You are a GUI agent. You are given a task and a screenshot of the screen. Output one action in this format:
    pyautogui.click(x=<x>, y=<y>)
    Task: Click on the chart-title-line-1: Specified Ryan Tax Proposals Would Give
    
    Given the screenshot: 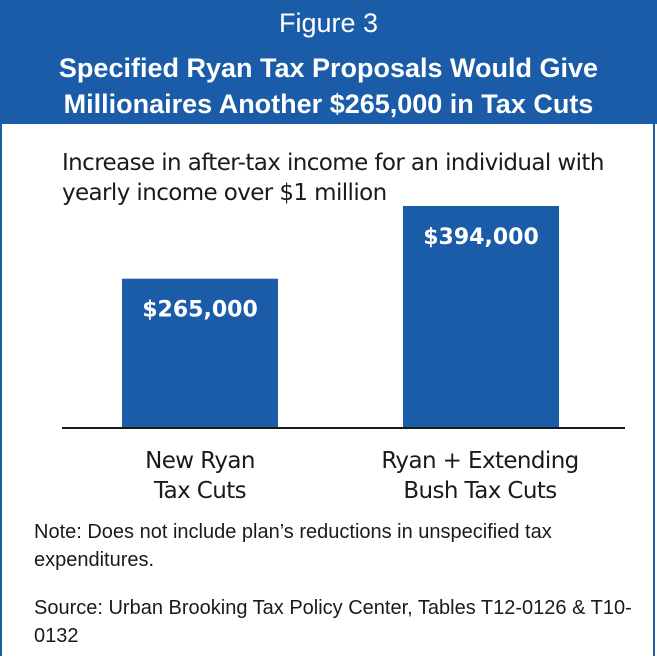 What is the action you would take?
    pyautogui.click(x=328, y=68)
    